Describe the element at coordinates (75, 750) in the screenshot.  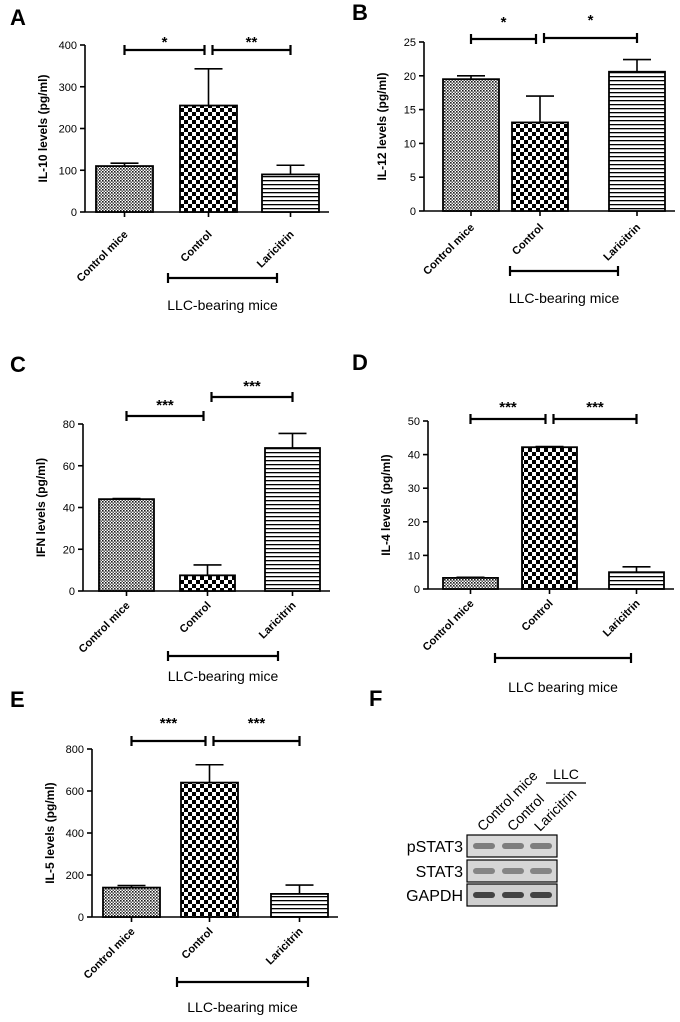
I see `y-tick-label: 800` at that location.